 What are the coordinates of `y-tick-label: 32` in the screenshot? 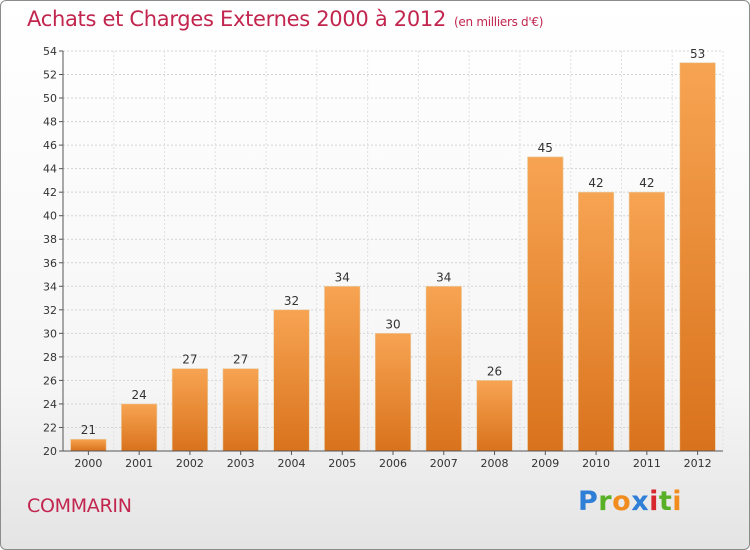 It's located at (50, 310).